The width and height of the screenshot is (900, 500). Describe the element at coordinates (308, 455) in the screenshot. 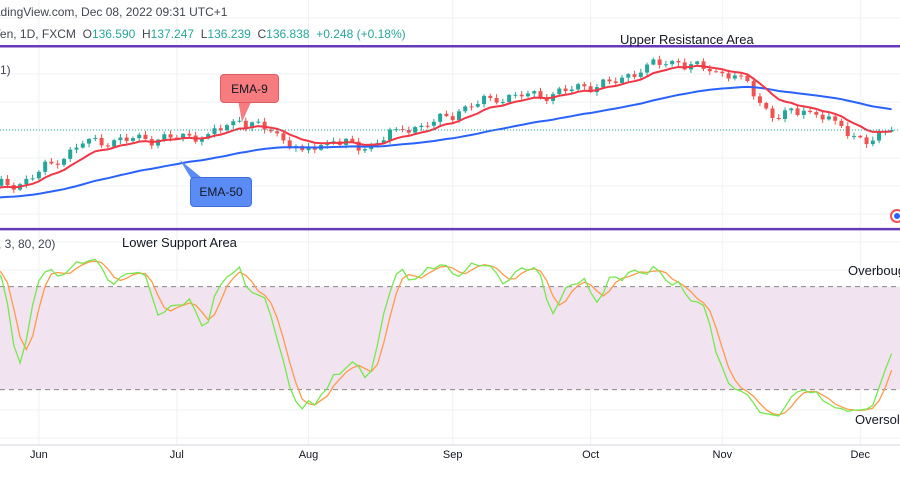

I see `x-tick-label: Aug` at that location.